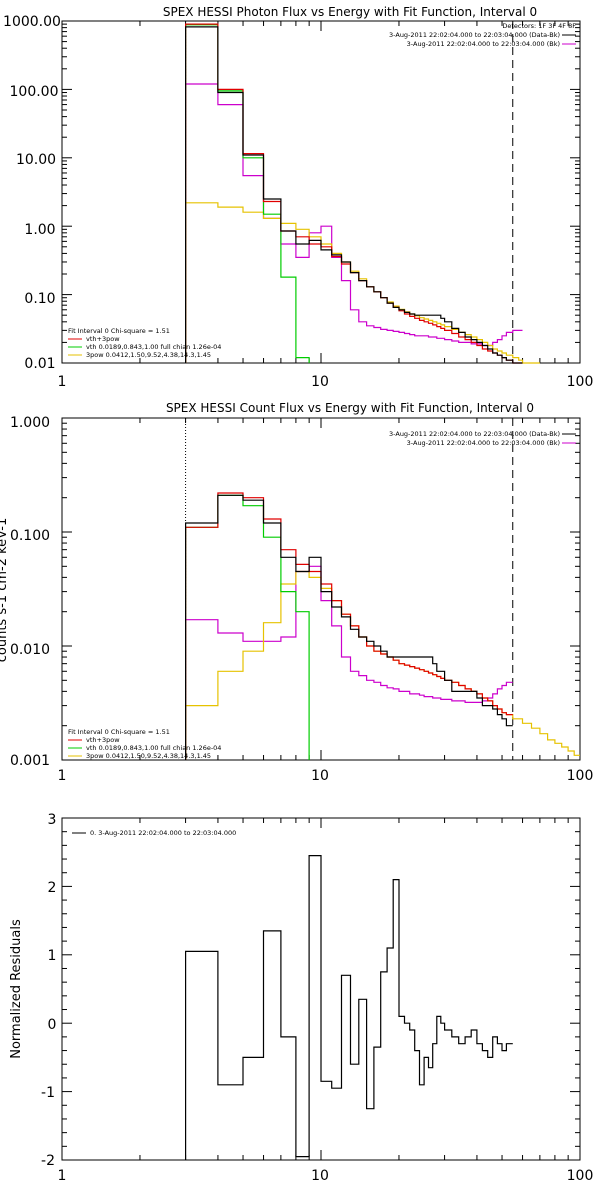 The image size is (600, 1200). What do you see at coordinates (320, 382) in the screenshot?
I see `photon-xtick-label-10: 10` at bounding box center [320, 382].